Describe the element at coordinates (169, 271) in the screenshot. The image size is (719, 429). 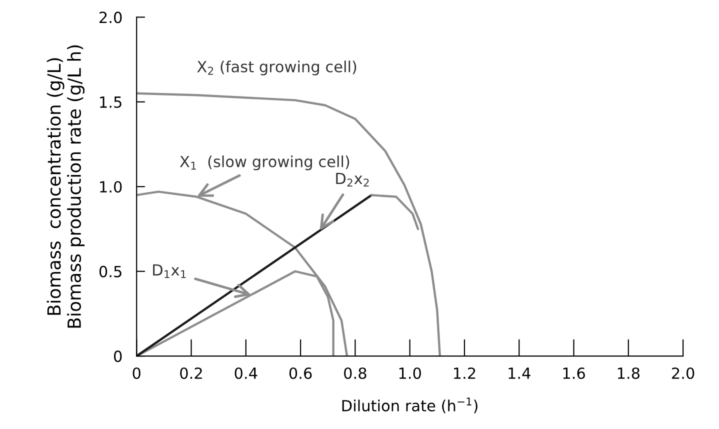
I see `annotation: D$_{1}$x$_{1}$` at that location.